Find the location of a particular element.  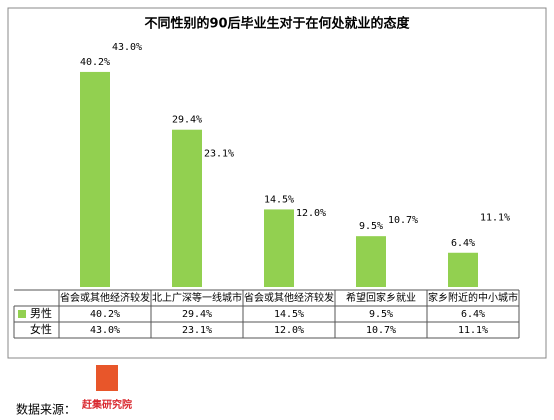

value-label: 10.7% is located at coordinates (403, 220).